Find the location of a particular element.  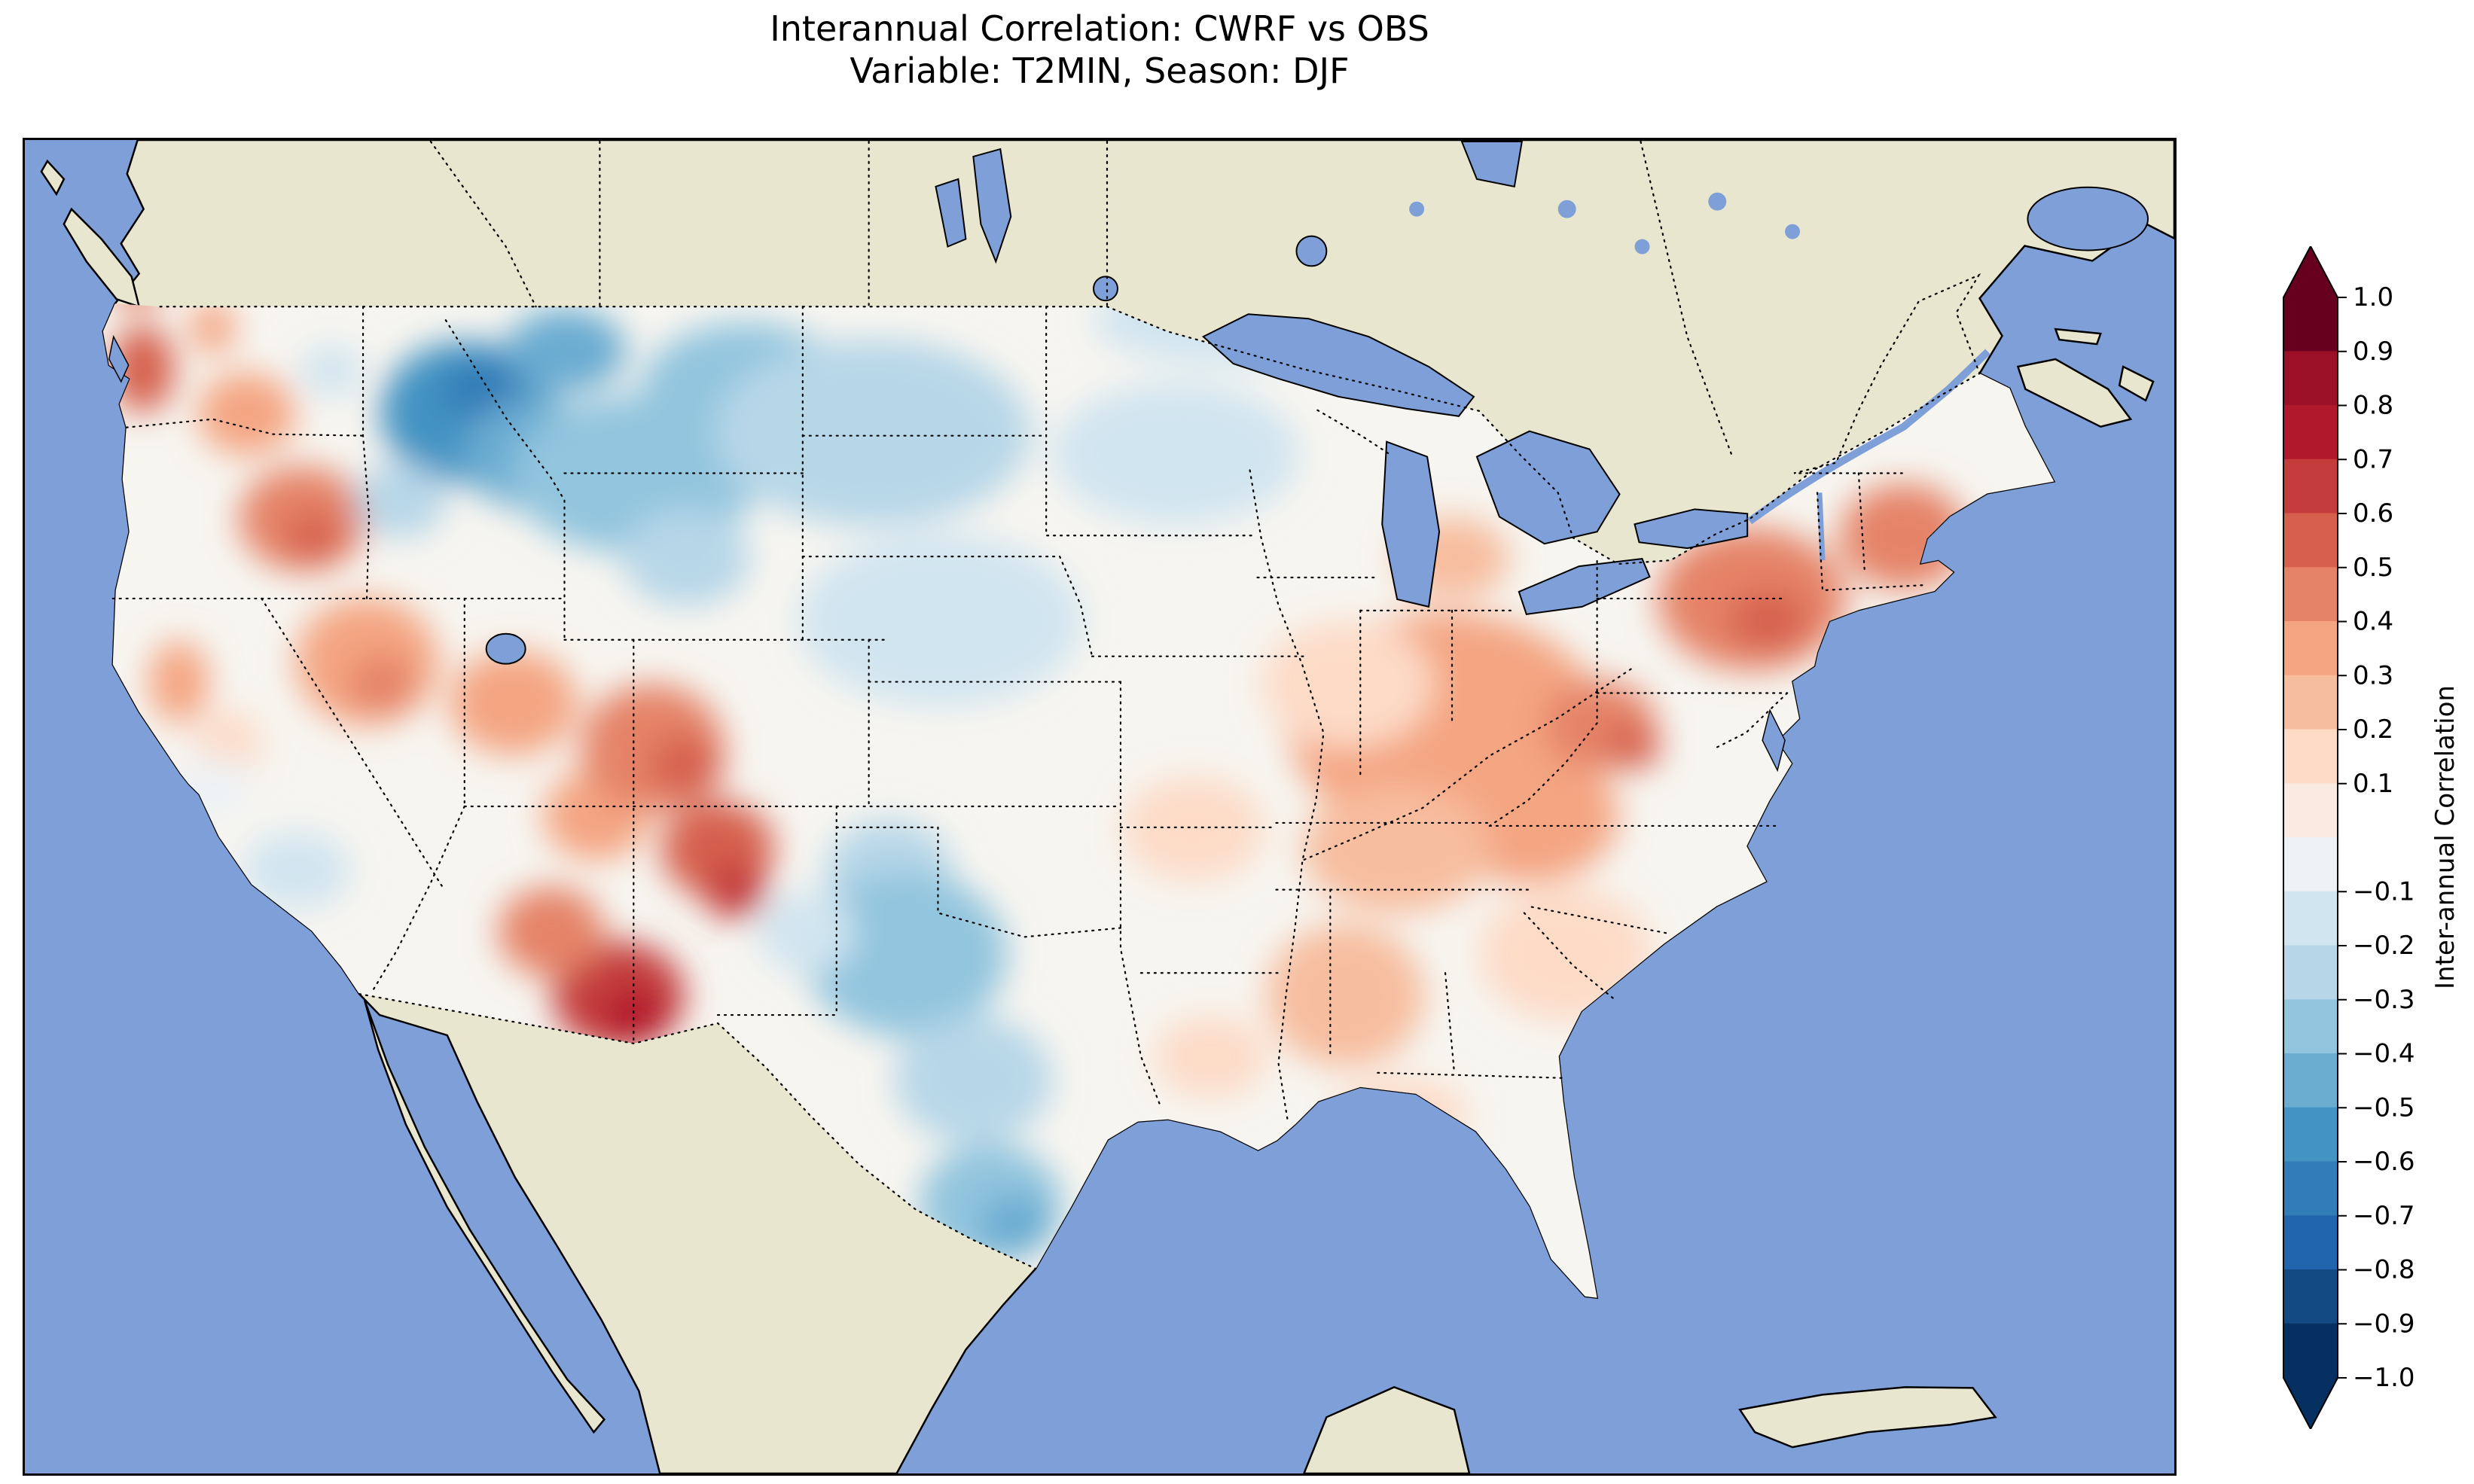

colorbar-tick-label: 0.8 is located at coordinates (2373, 406).